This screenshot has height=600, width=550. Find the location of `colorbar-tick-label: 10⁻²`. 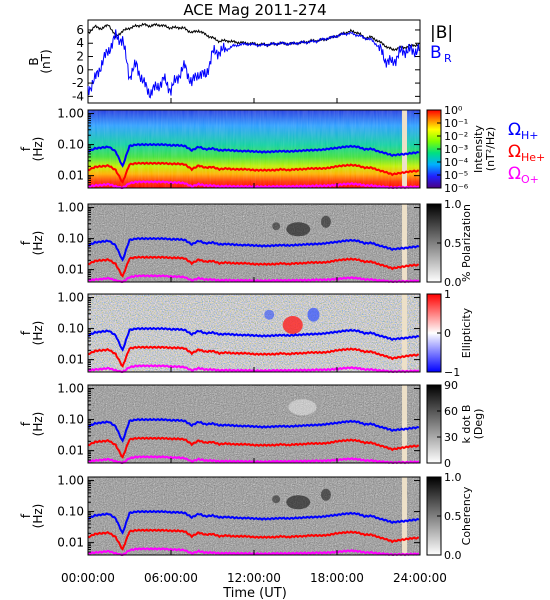

colorbar-tick-label: 10⁻² is located at coordinates (456, 136).